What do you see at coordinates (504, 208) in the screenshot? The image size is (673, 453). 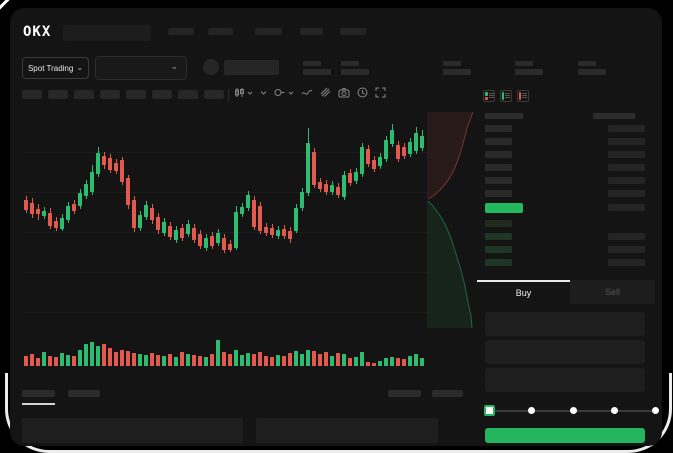 I see `orderbook-last-price` at bounding box center [504, 208].